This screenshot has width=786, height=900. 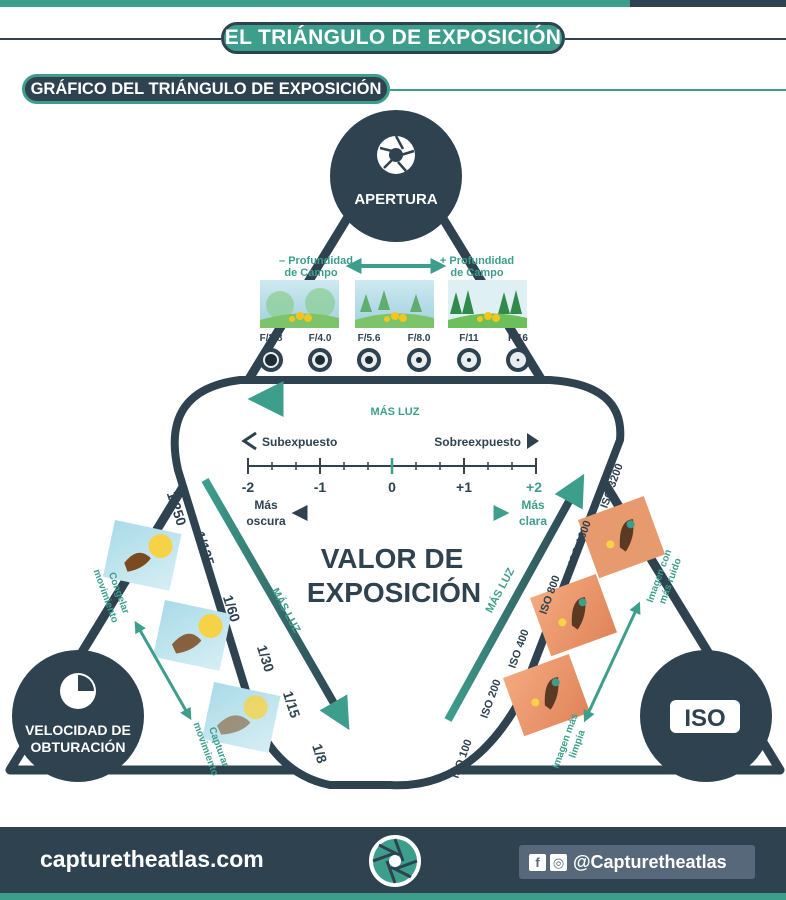 I want to click on over-arrowhead, so click(x=533, y=441).